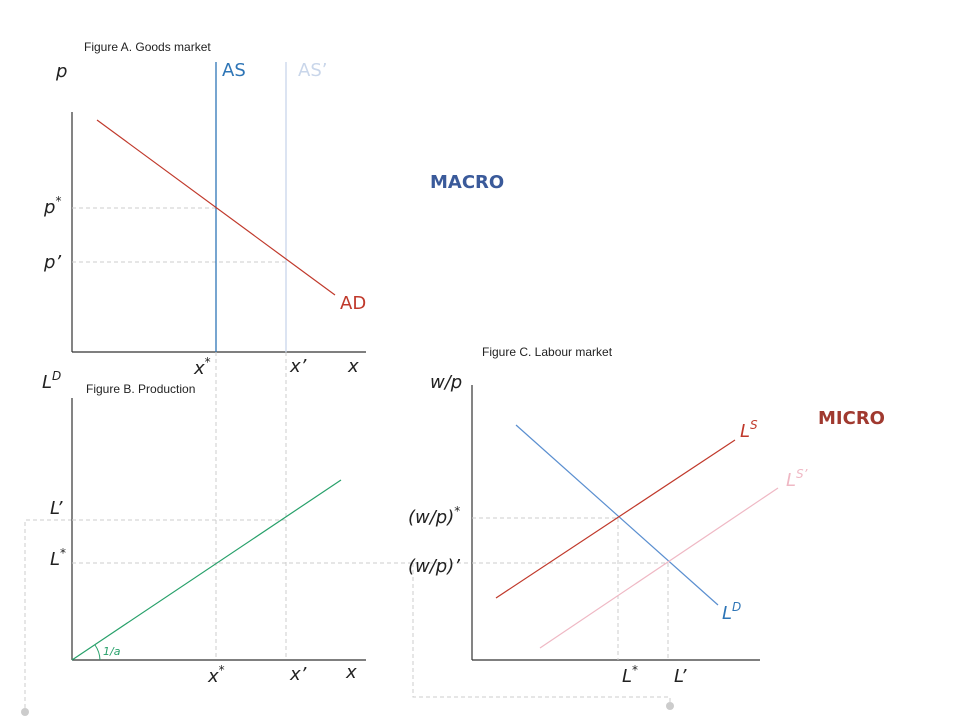 Image resolution: width=960 pixels, height=720 pixels. Describe the element at coordinates (216, 207) in the screenshot. I see `ad-curve` at that location.